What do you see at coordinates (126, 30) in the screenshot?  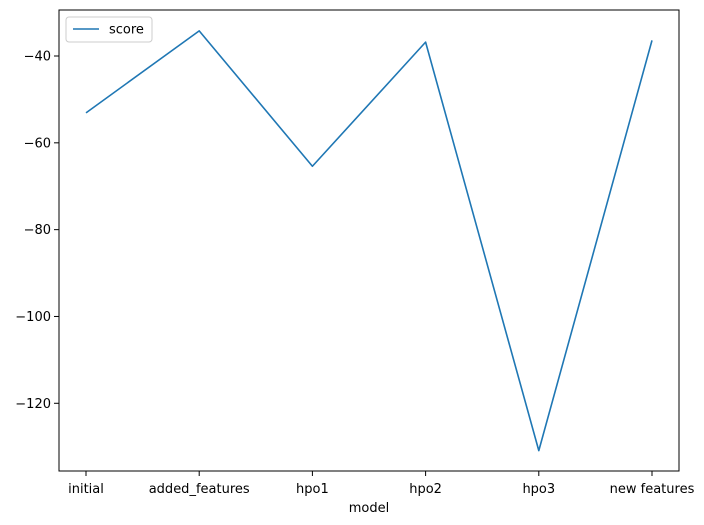 I see `legend-label: score` at bounding box center [126, 30].